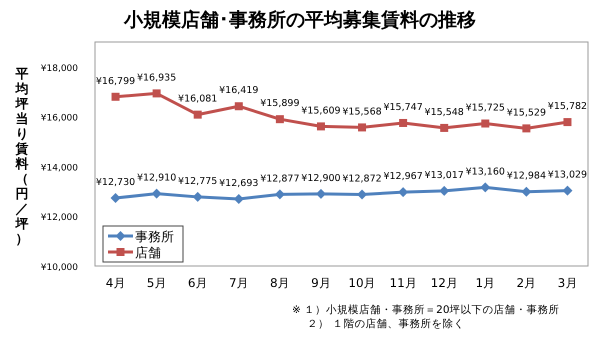 This screenshot has height=340, width=600. I want to click on data-label: ¥15,747, so click(403, 107).